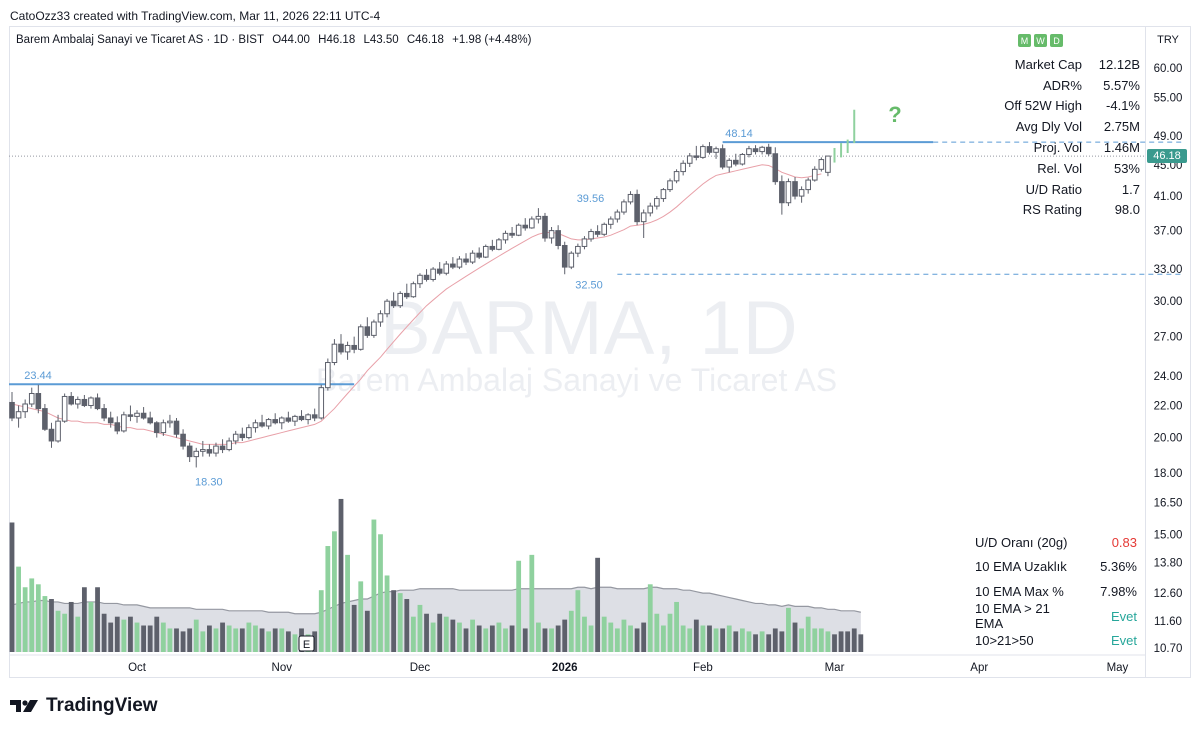 The width and height of the screenshot is (1200, 732). What do you see at coordinates (1062, 85) in the screenshot?
I see `stat-label: ADR%` at bounding box center [1062, 85].